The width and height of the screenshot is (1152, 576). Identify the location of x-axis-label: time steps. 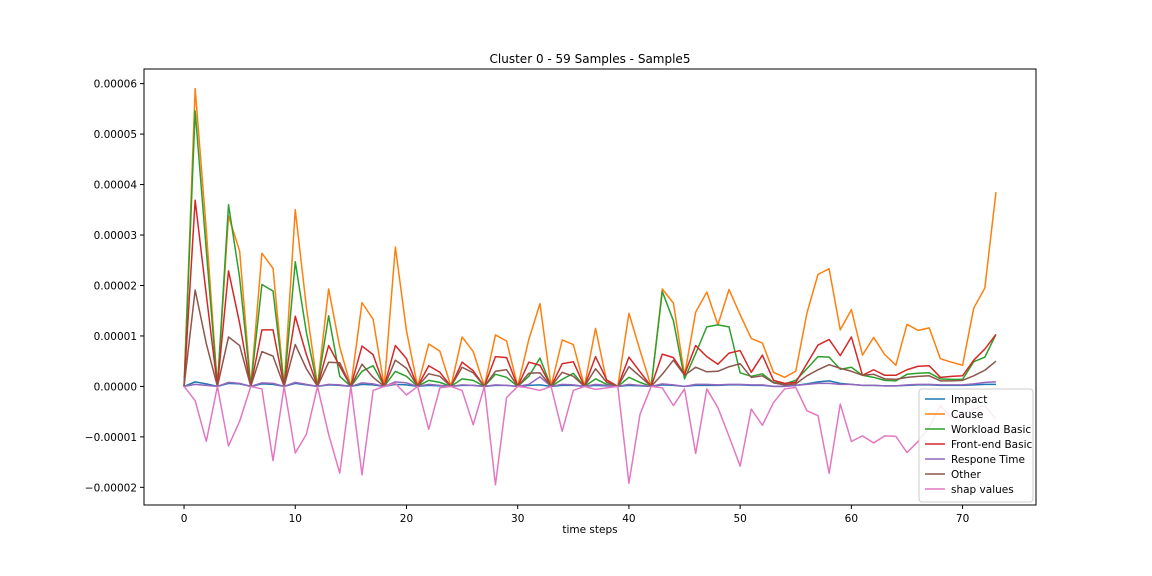
(589, 530).